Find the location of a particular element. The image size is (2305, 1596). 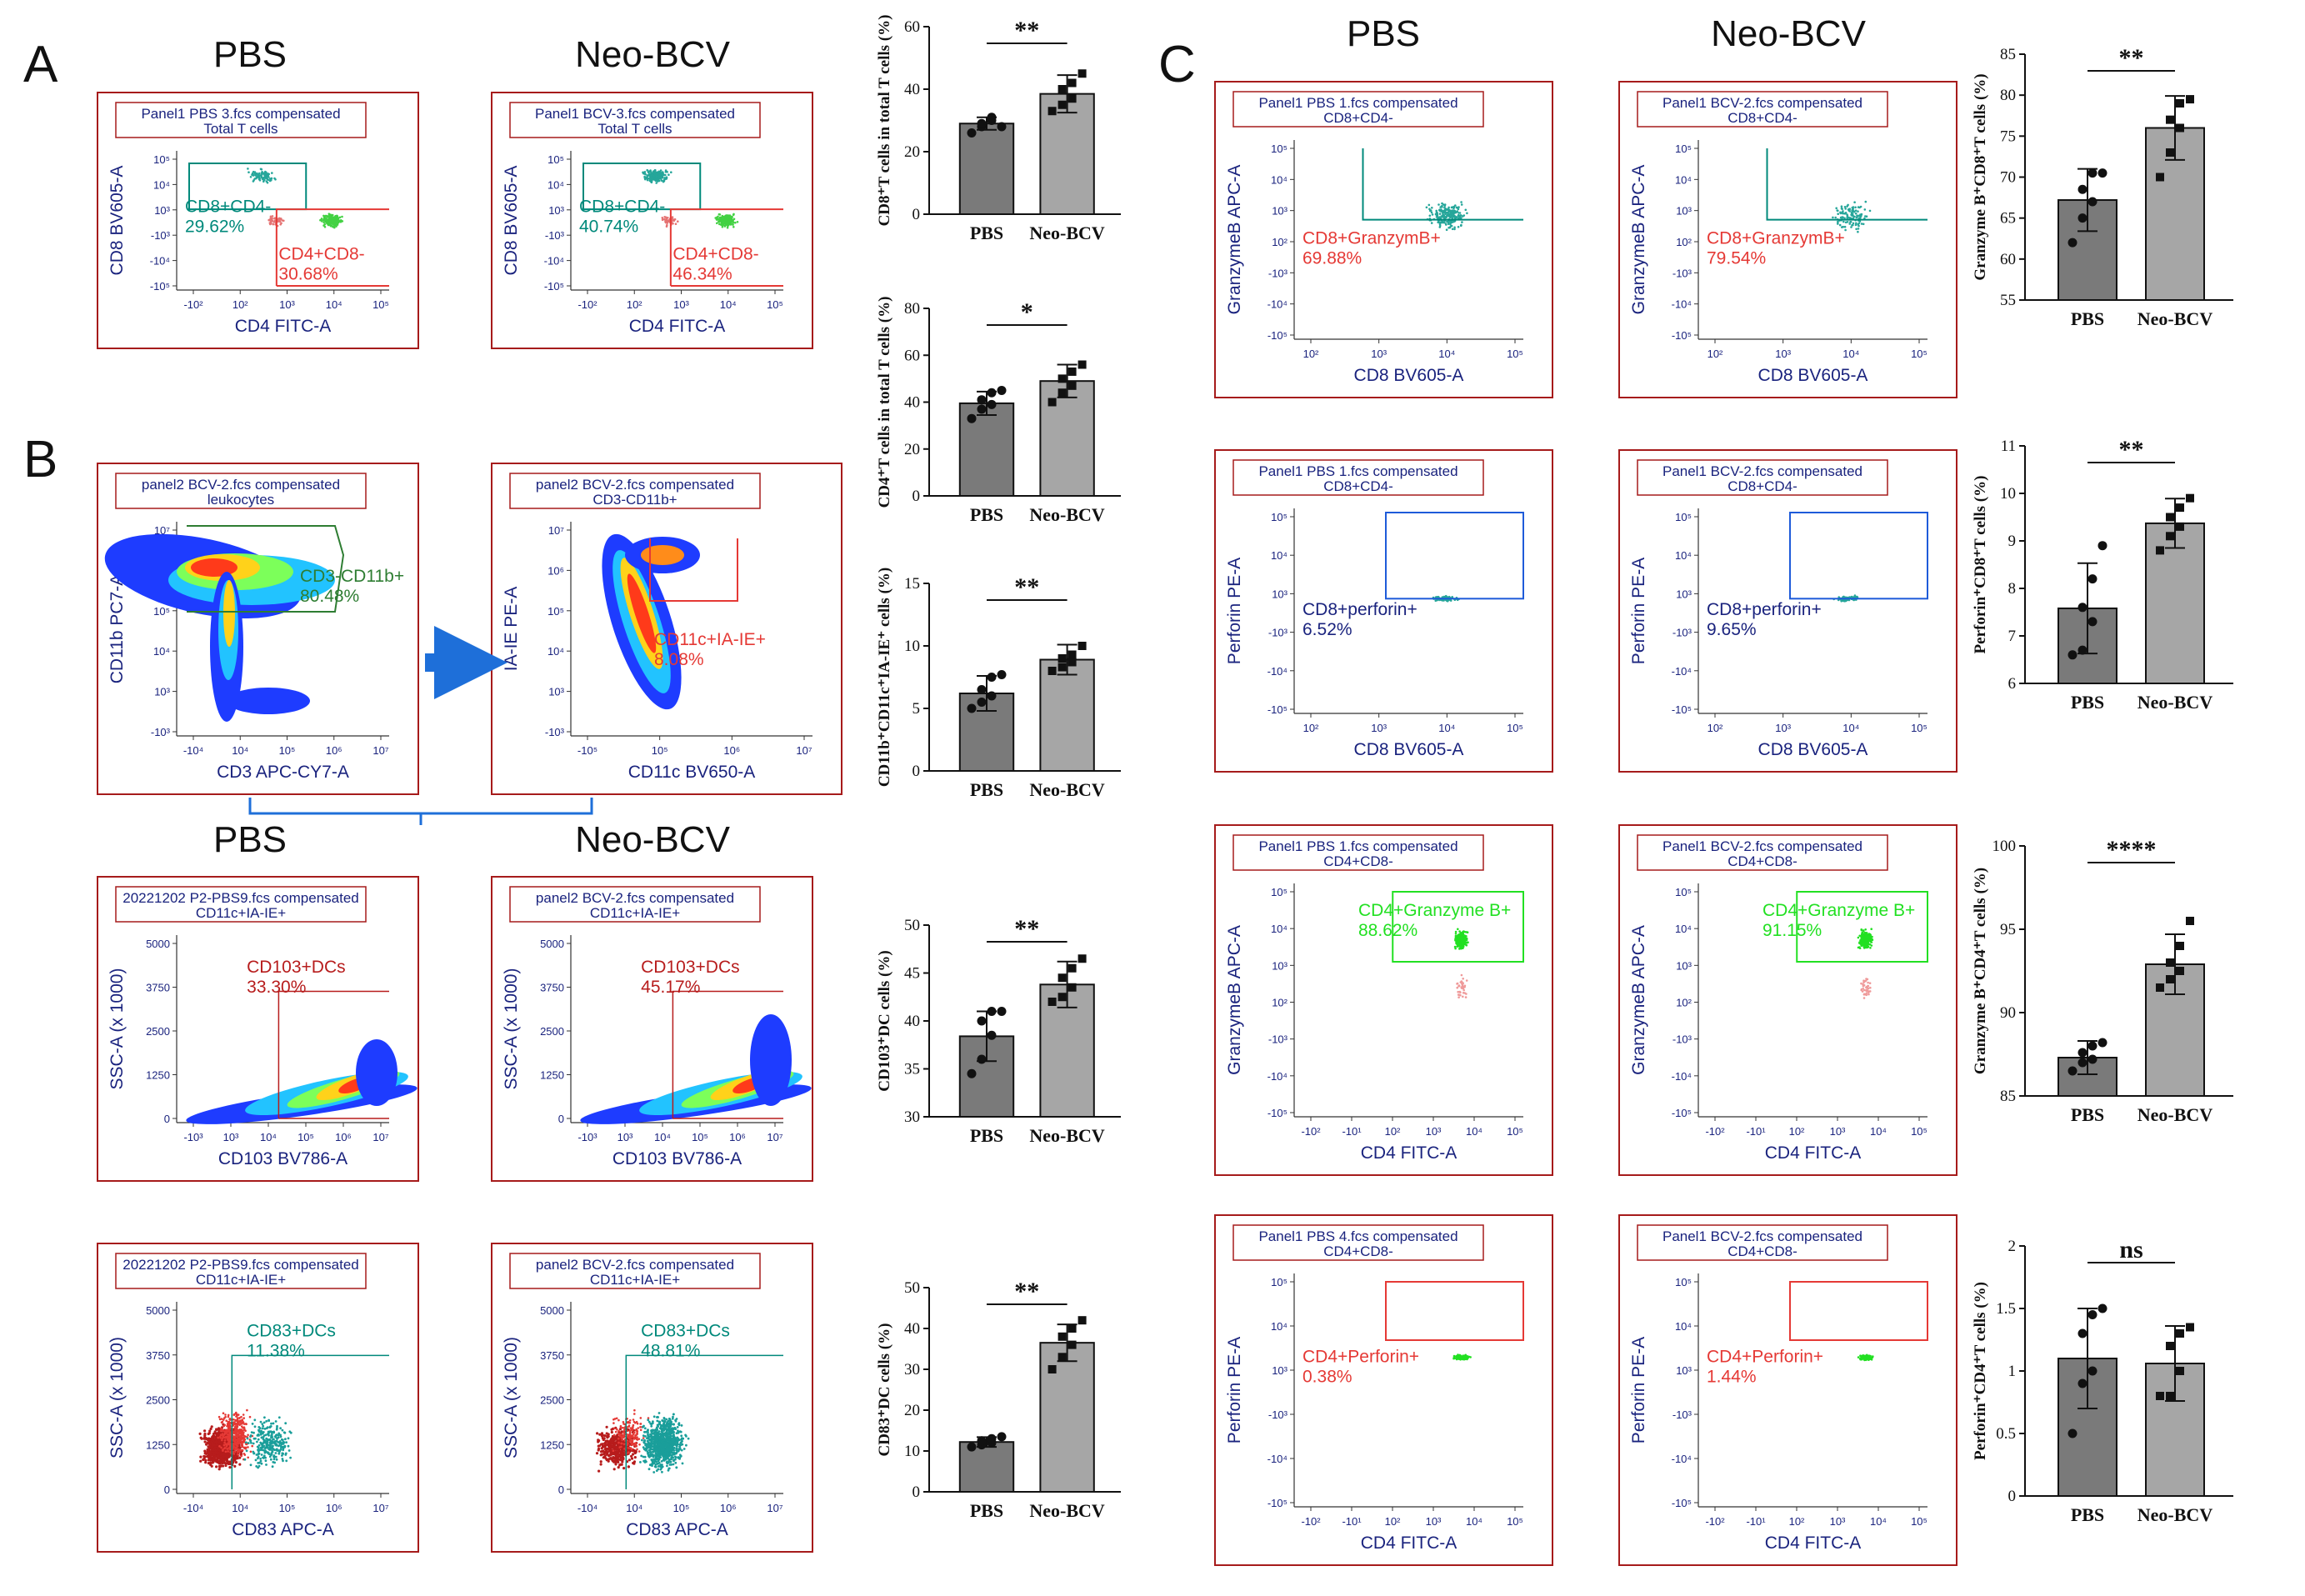

y-tick-label: 1250 is located at coordinates (158, 1444).